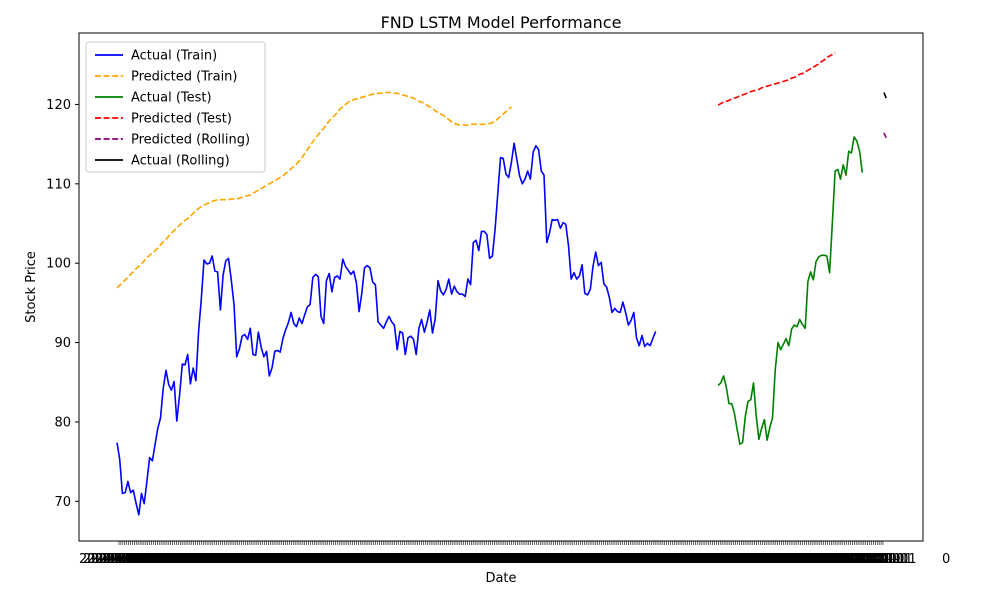 The height and width of the screenshot is (600, 1000). What do you see at coordinates (790, 291) in the screenshot?
I see `series-line-actual_test` at bounding box center [790, 291].